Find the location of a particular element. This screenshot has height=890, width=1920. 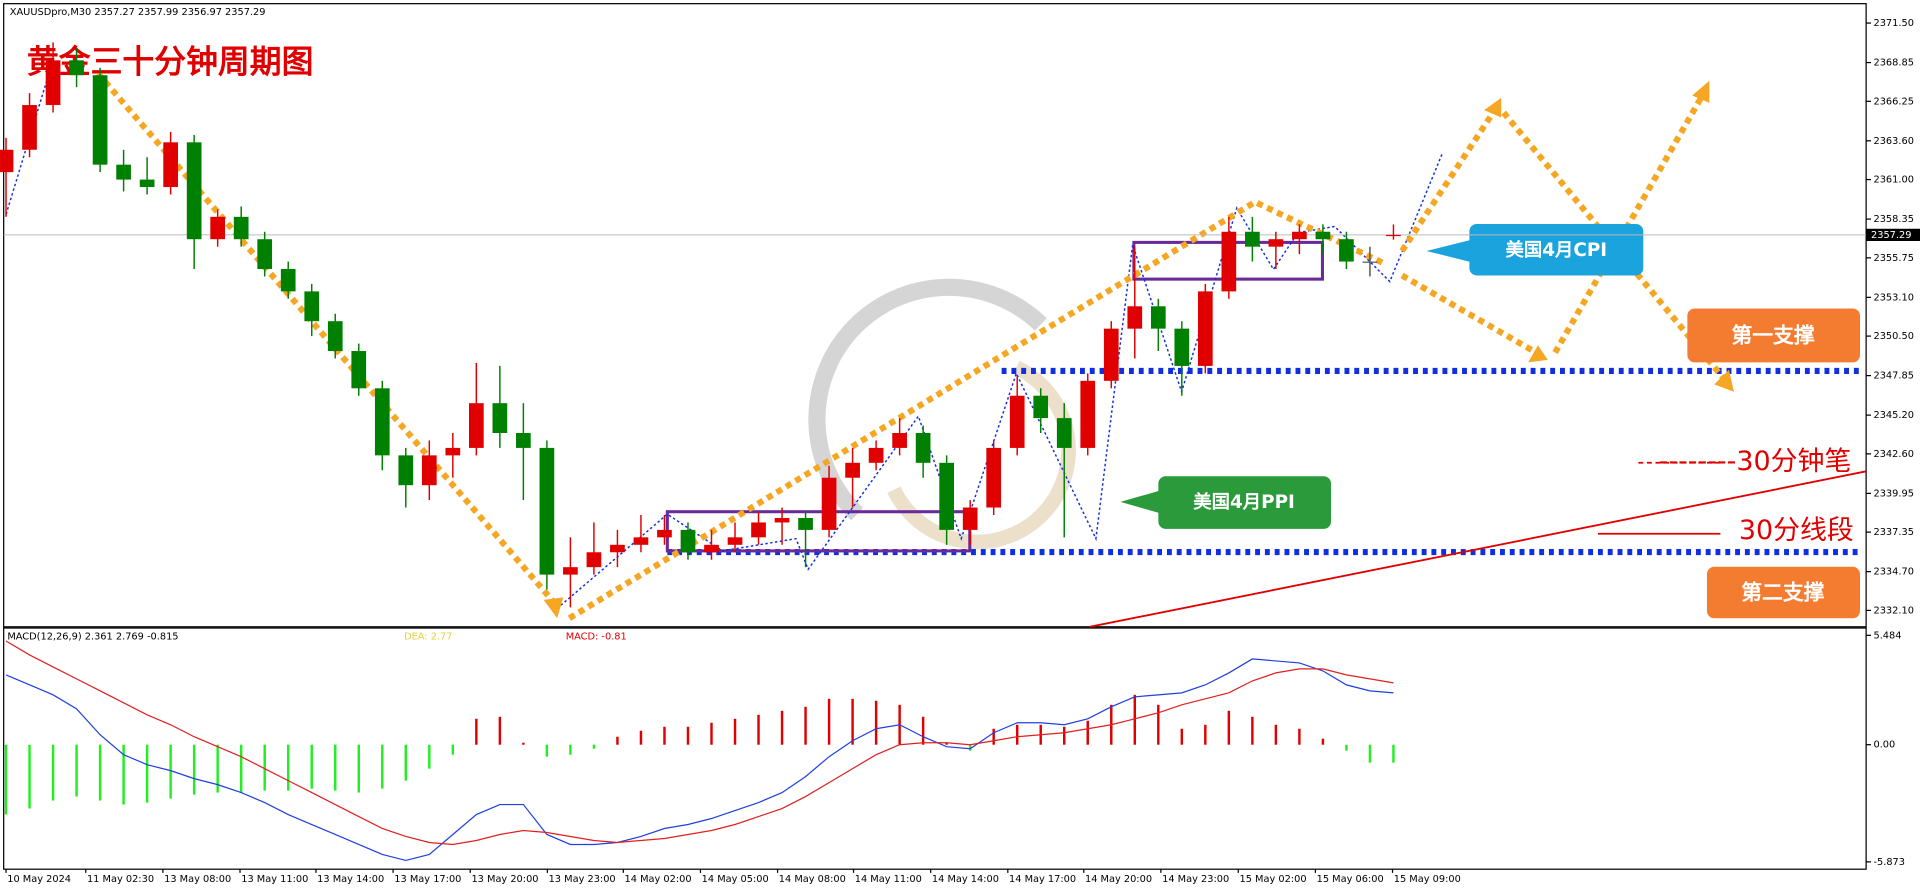

y-tick-label: 2361.00 is located at coordinates (1893, 180).